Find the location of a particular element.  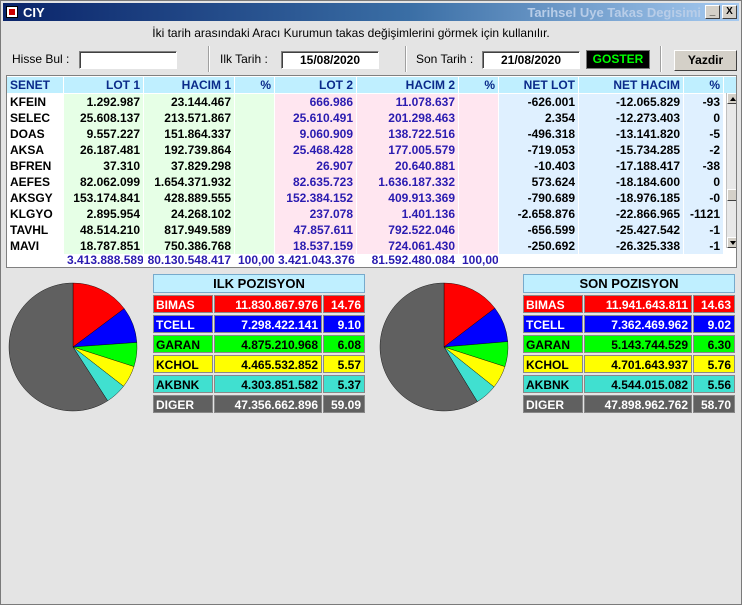

position-name: AKBNK is located at coordinates (553, 384).